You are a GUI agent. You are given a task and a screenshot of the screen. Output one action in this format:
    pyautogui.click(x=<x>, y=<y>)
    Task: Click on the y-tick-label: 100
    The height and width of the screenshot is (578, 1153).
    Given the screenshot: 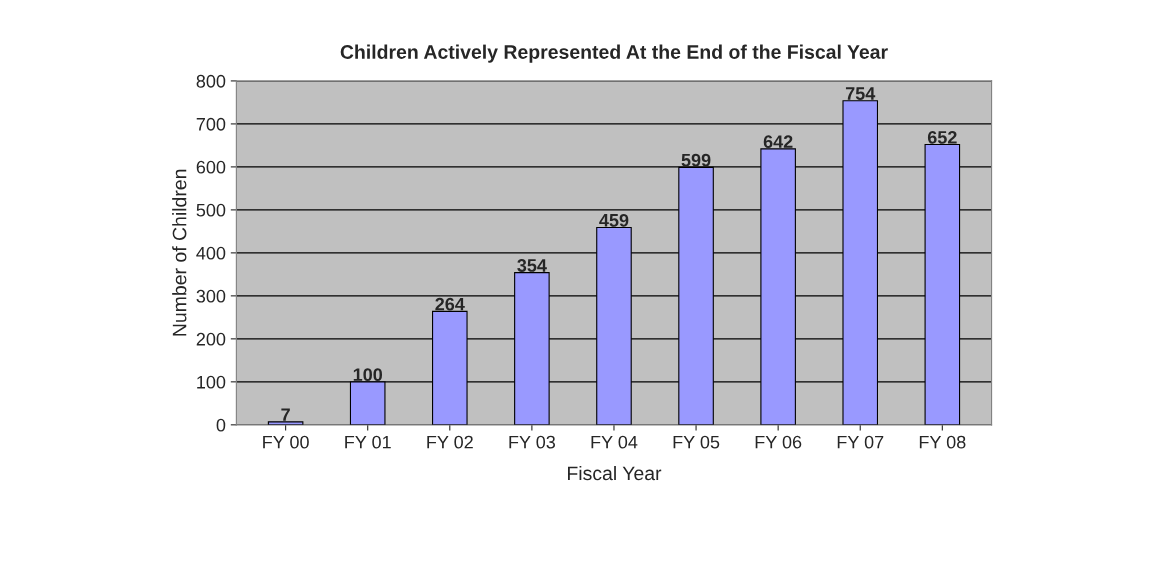 What is the action you would take?
    pyautogui.click(x=211, y=382)
    